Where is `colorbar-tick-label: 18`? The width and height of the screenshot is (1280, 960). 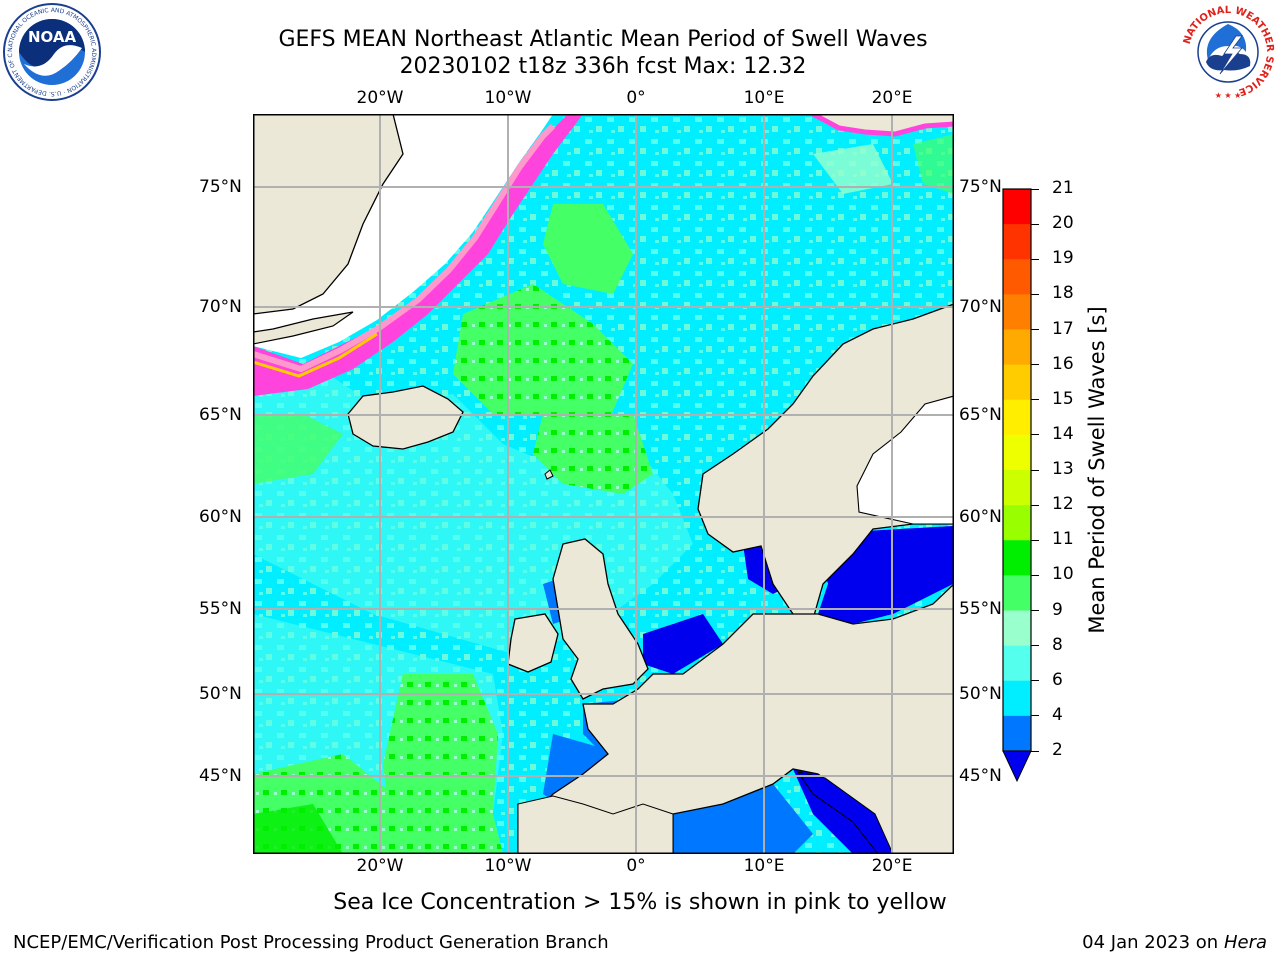 colorbar-tick-label: 18 is located at coordinates (1063, 293).